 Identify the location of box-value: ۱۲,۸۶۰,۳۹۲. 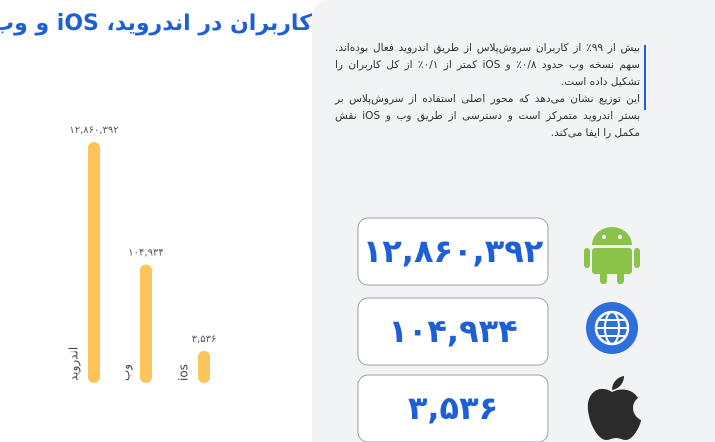
(453, 251).